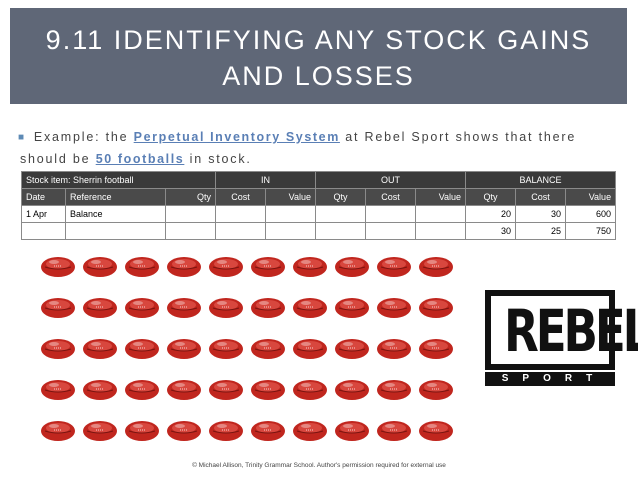  I want to click on col-bal-cost: Cost, so click(541, 197).